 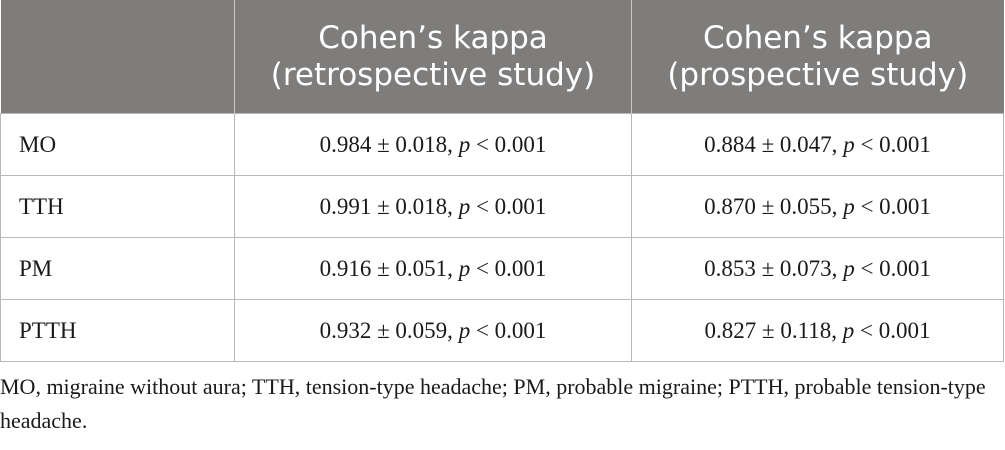 I want to click on prospective-value-cell: 0.884 ± 0.047, p < 0.001, so click(x=817, y=144).